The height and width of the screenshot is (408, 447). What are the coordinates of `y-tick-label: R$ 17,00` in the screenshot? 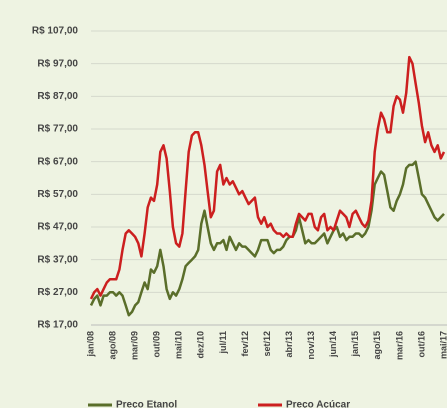 It's located at (57, 325).